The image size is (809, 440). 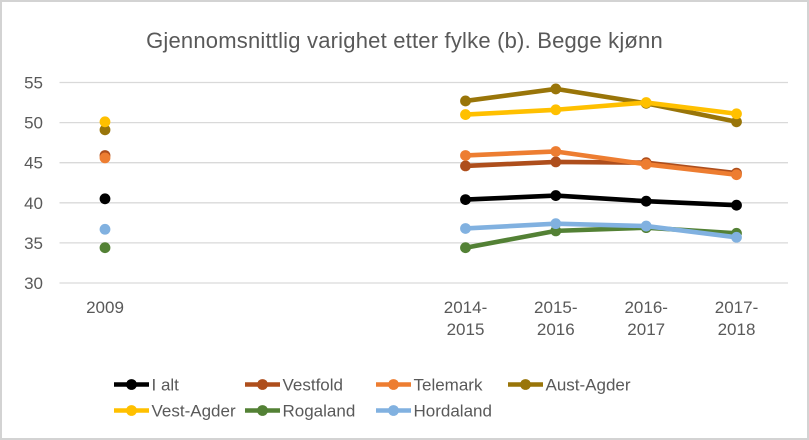 What do you see at coordinates (465, 166) in the screenshot?
I see `series-marker-vestfold-2014-2015` at bounding box center [465, 166].